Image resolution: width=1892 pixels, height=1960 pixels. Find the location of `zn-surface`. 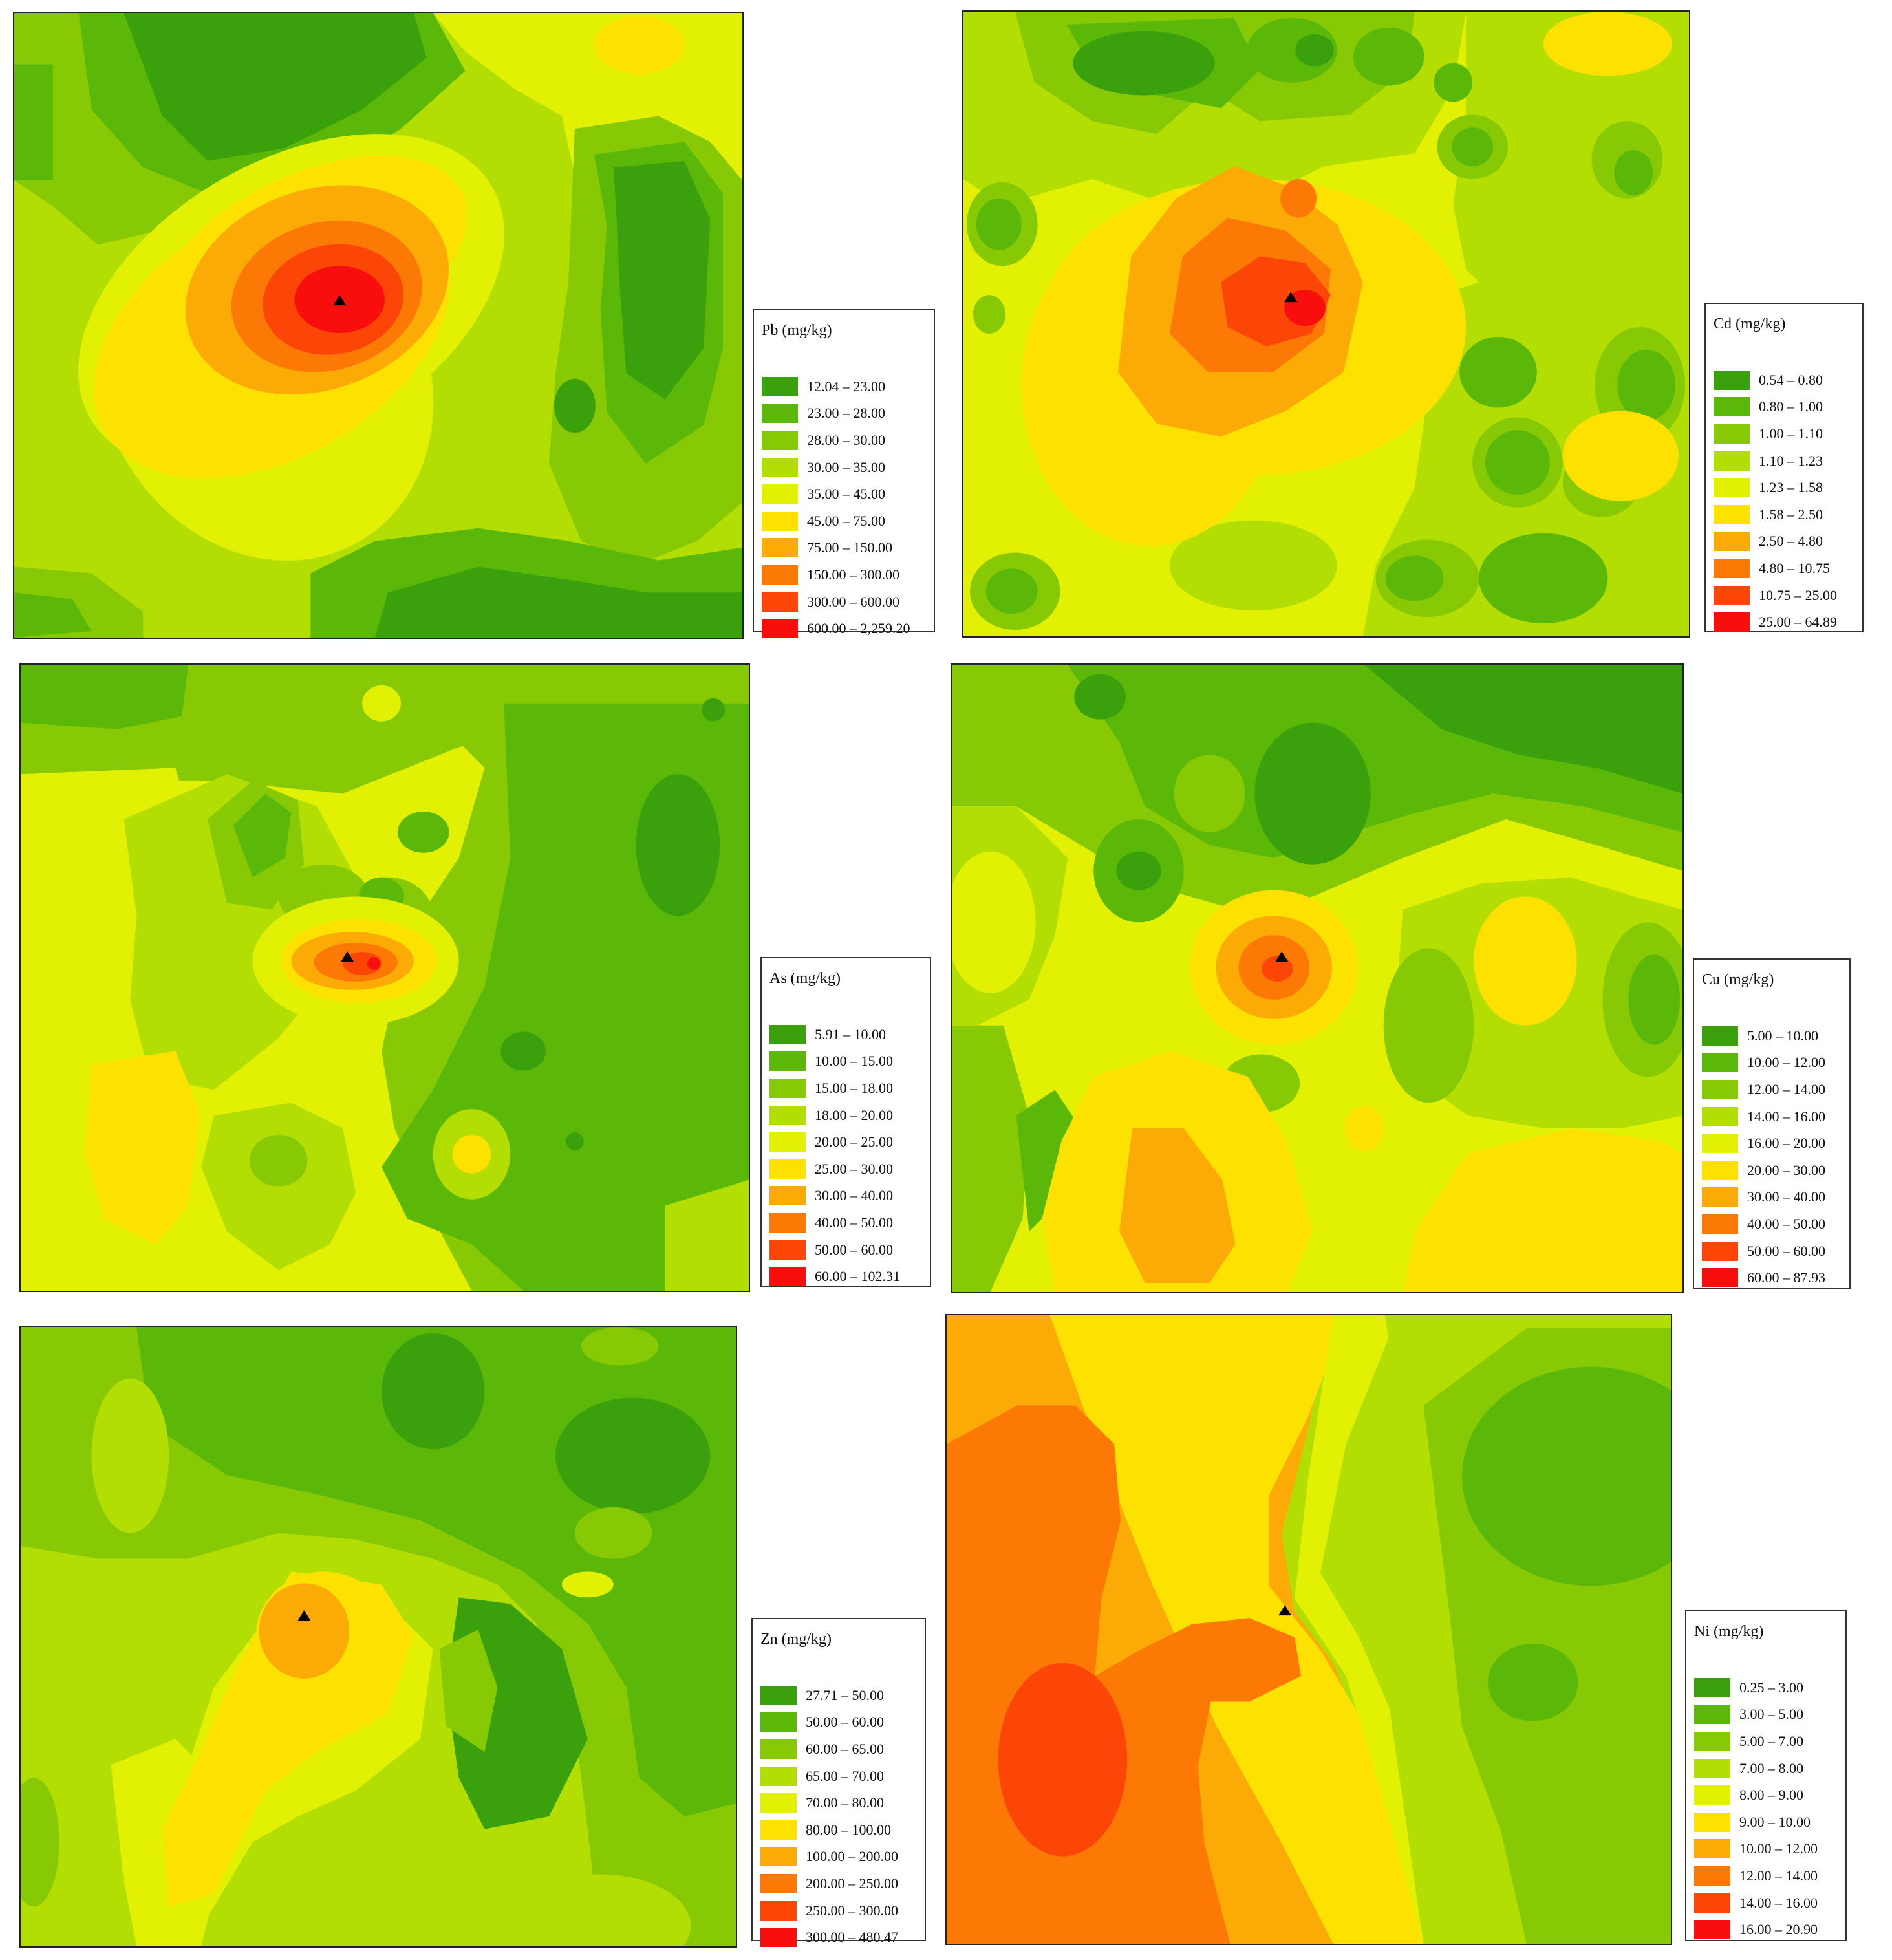

zn-surface is located at coordinates (378, 1637).